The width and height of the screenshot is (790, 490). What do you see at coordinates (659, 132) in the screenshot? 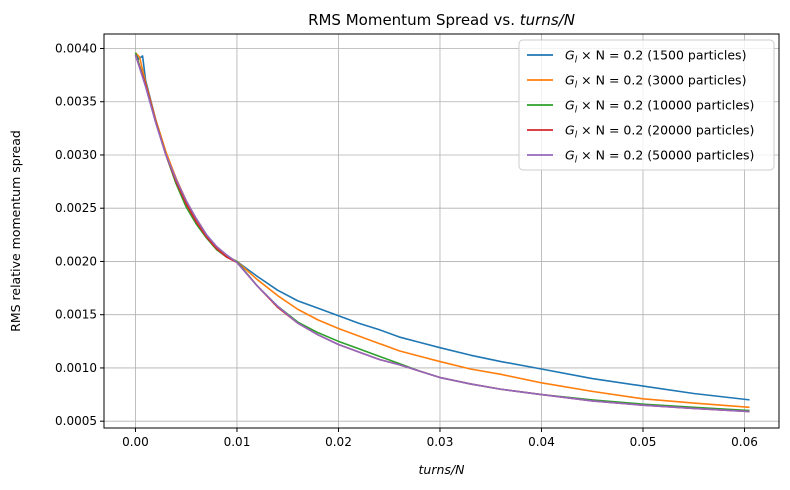
I see `legend-label: Gl × N = 0.2 (20000 particles)` at bounding box center [659, 132].